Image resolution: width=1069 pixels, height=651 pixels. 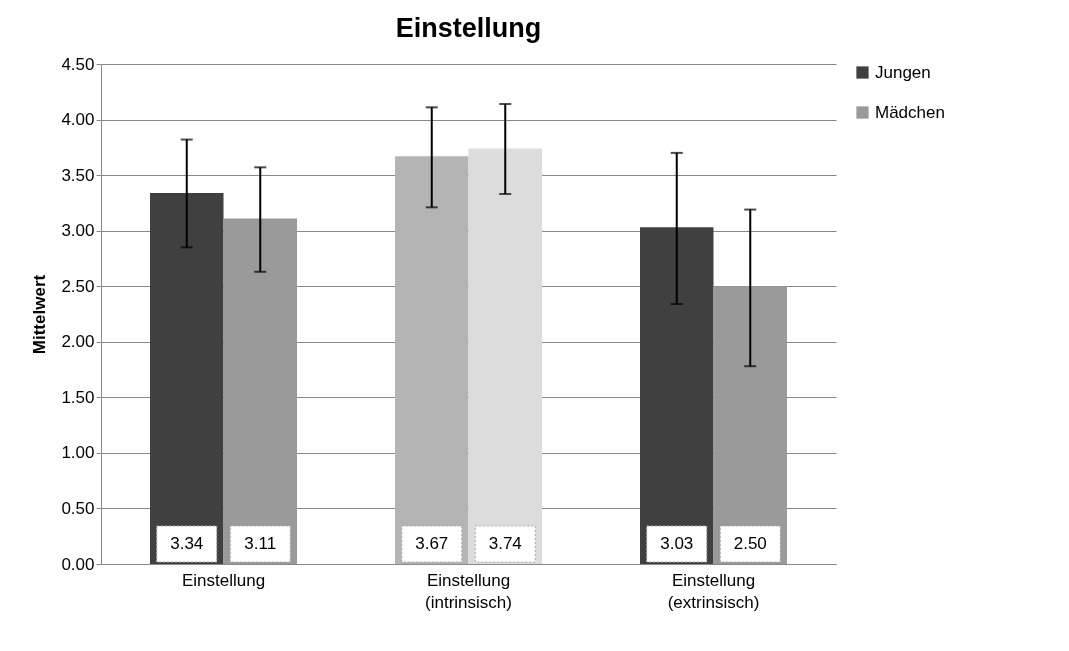 I want to click on y-tick-label: 3.00, so click(x=78, y=231).